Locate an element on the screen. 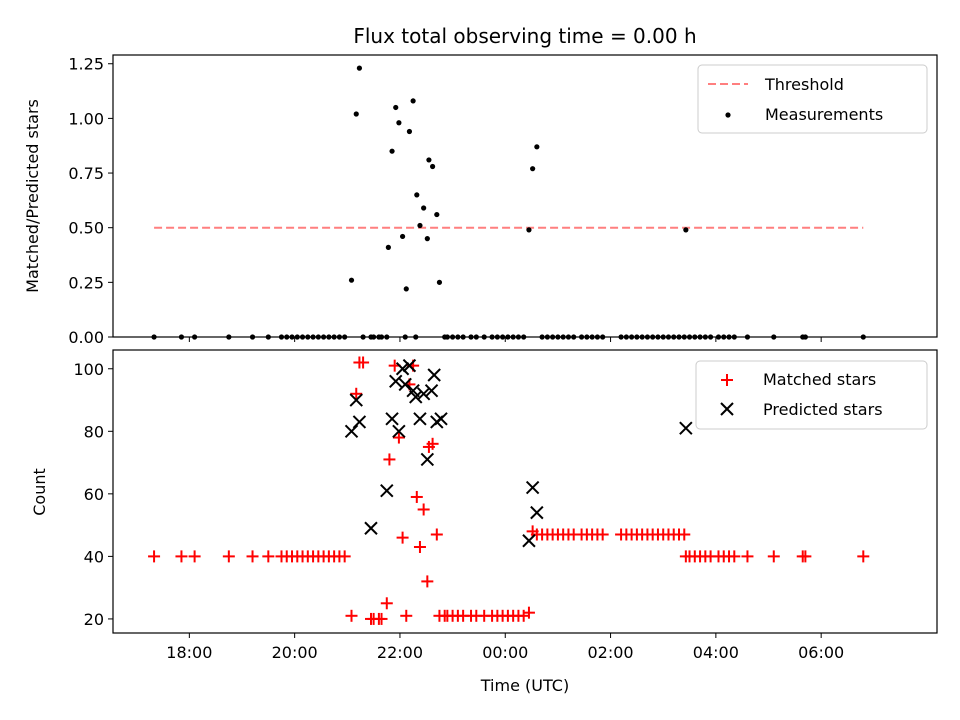 This screenshot has width=960, height=720. chart-title: Flux total observing time = 0.00 h is located at coordinates (524, 36).